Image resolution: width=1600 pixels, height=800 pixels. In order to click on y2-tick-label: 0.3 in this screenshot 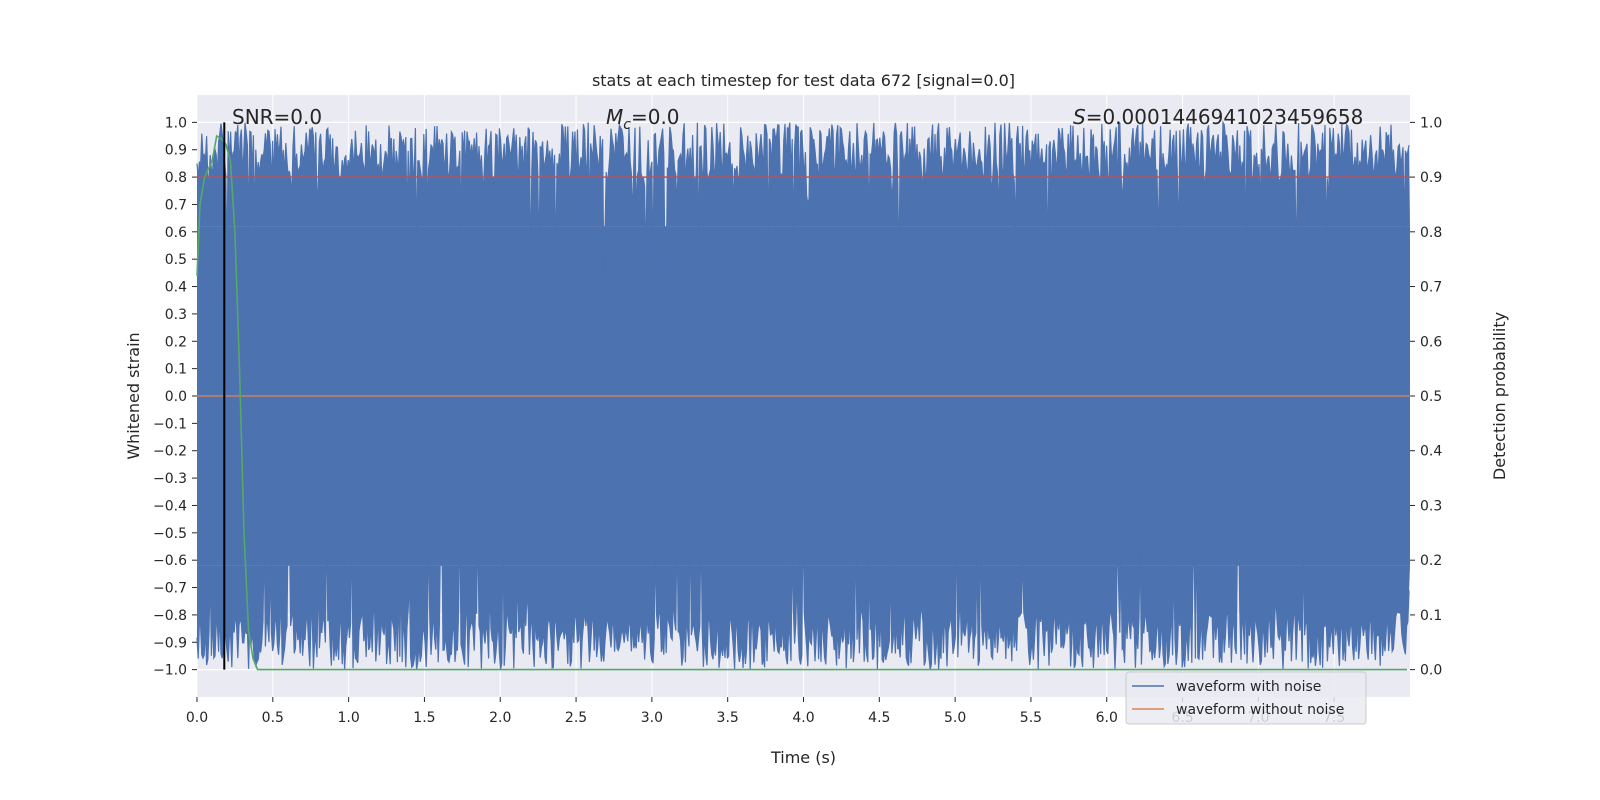, I will do `click(1431, 506)`.